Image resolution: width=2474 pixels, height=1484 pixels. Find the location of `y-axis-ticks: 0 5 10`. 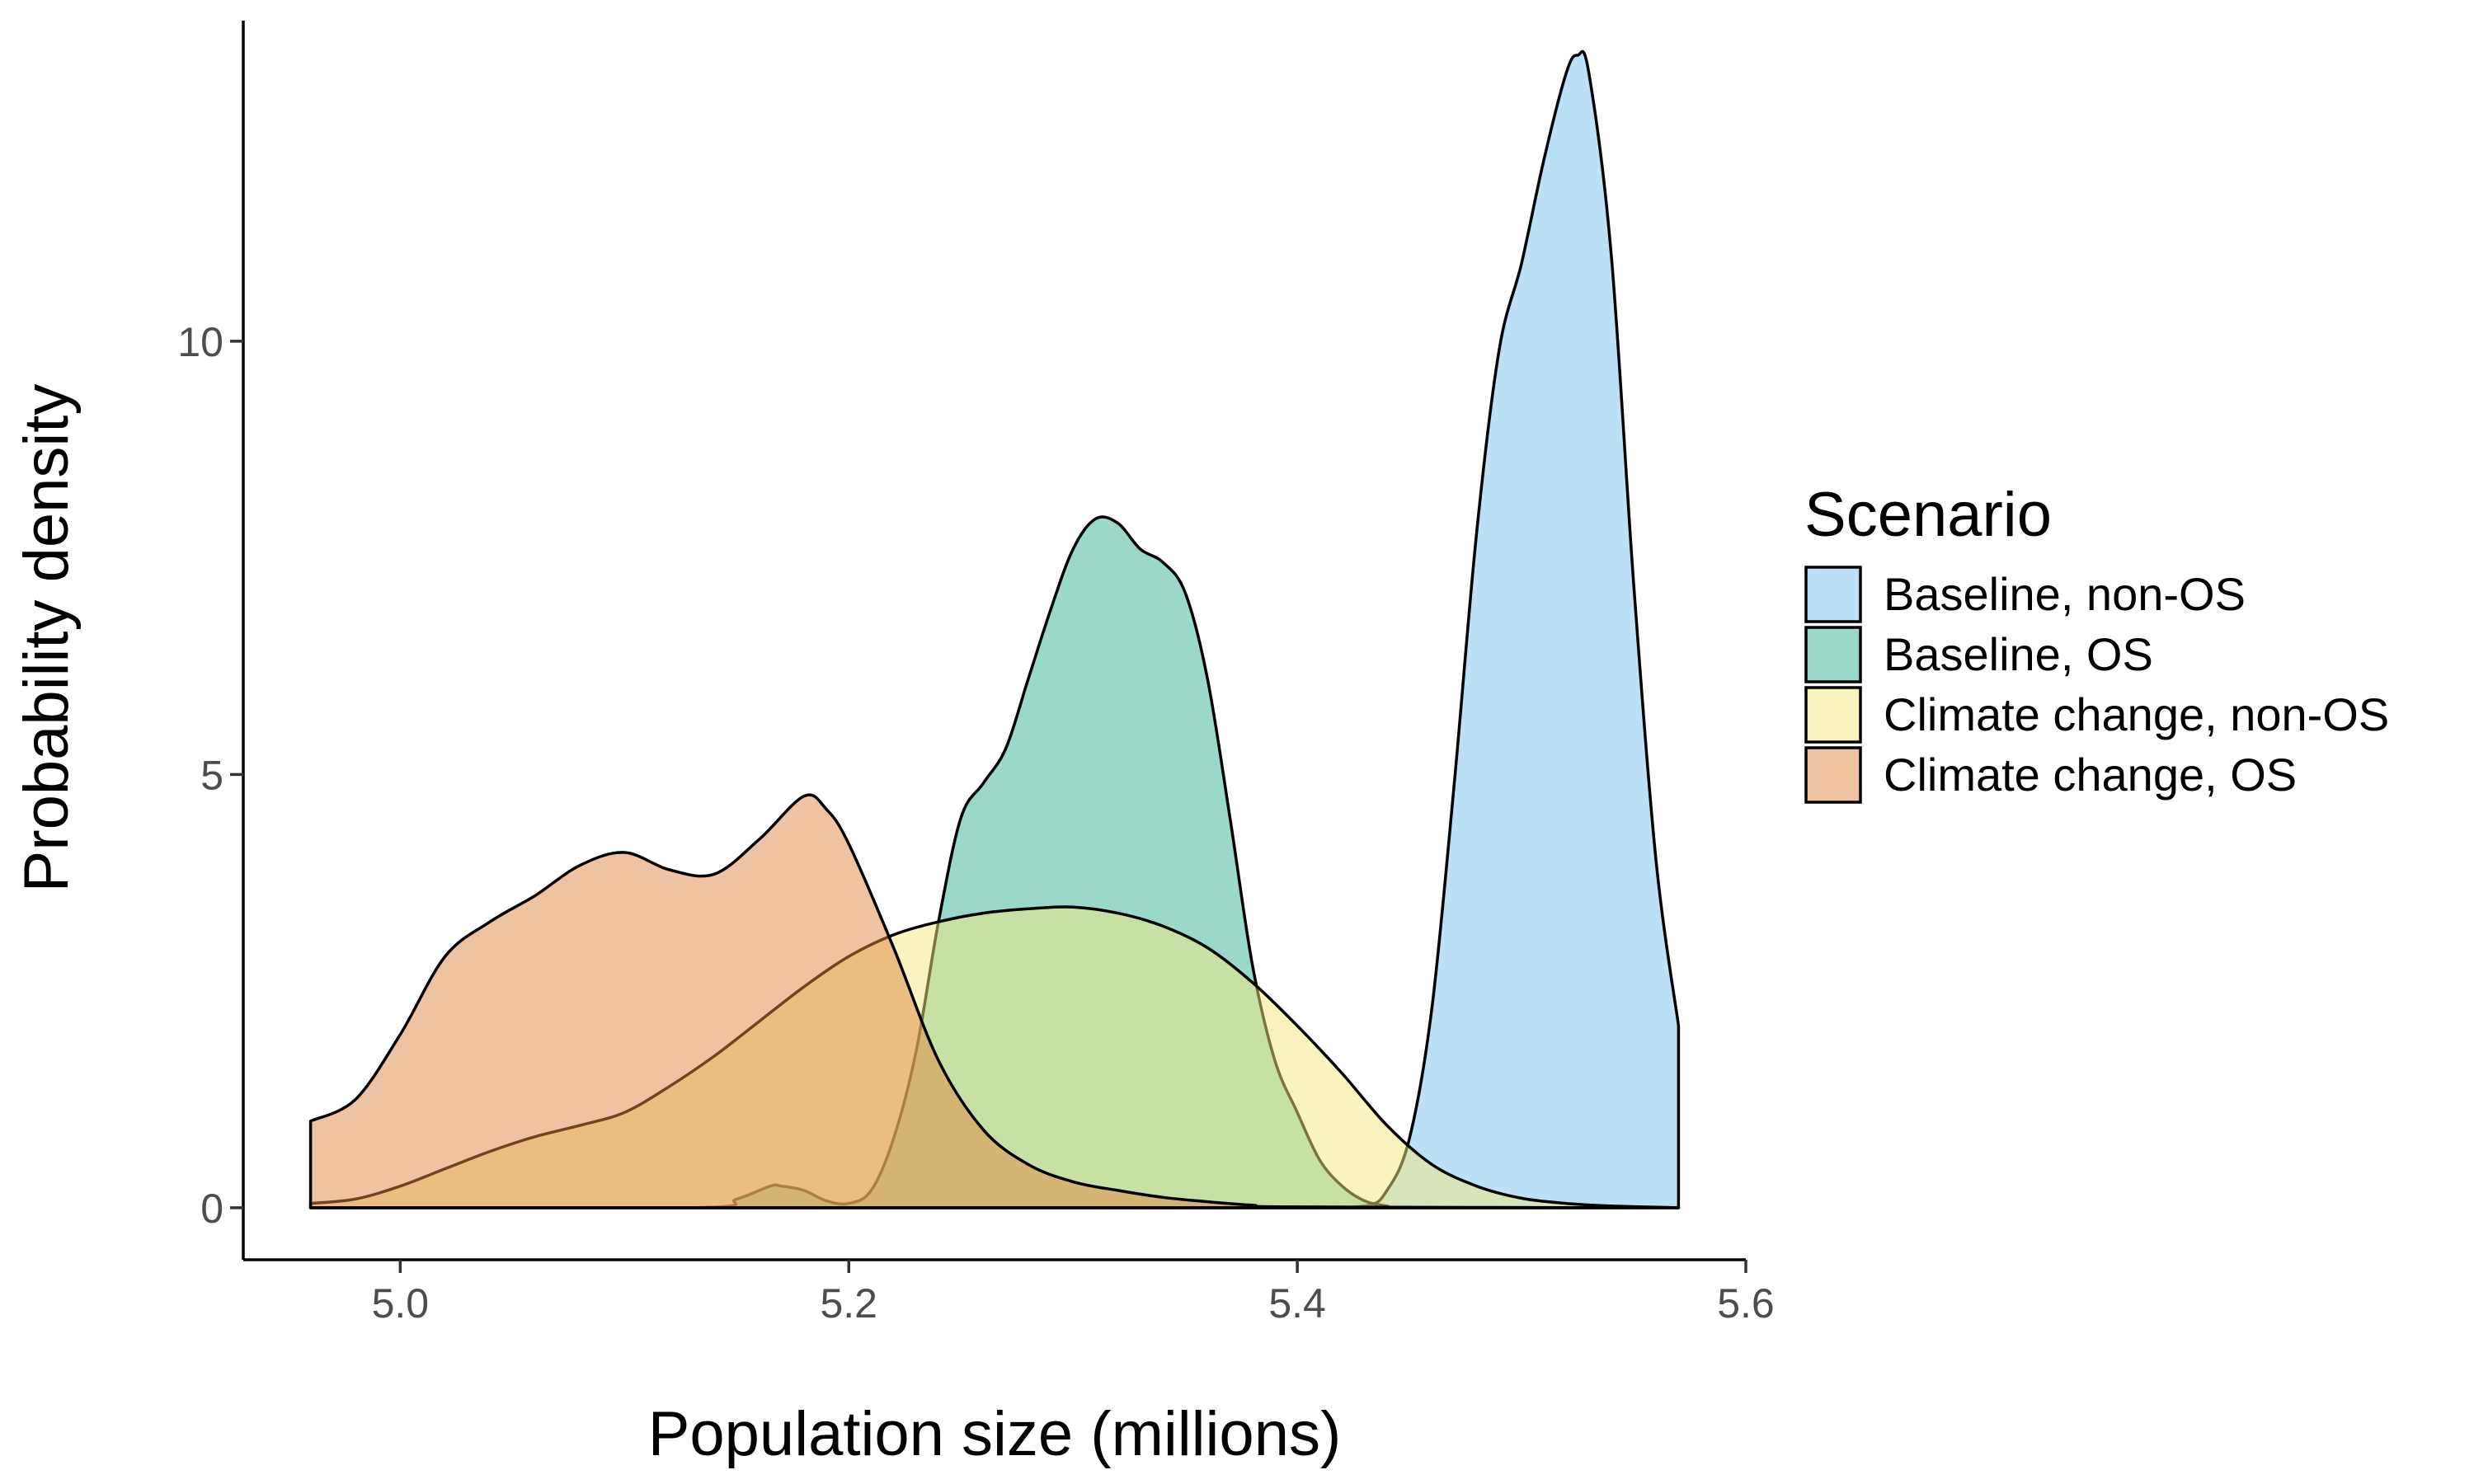

y-axis-ticks: 0 5 10 is located at coordinates (210, 775).